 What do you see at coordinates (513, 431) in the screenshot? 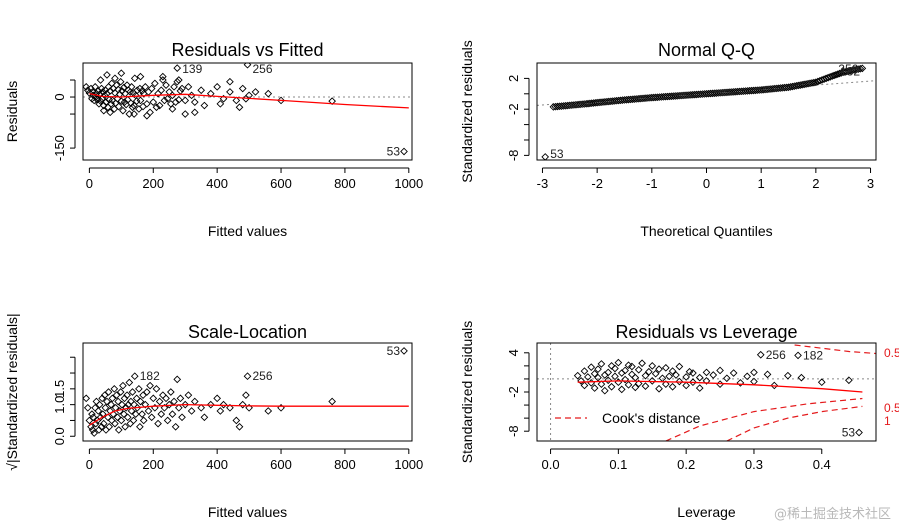
I see `y-tick-label: -8` at bounding box center [513, 431].